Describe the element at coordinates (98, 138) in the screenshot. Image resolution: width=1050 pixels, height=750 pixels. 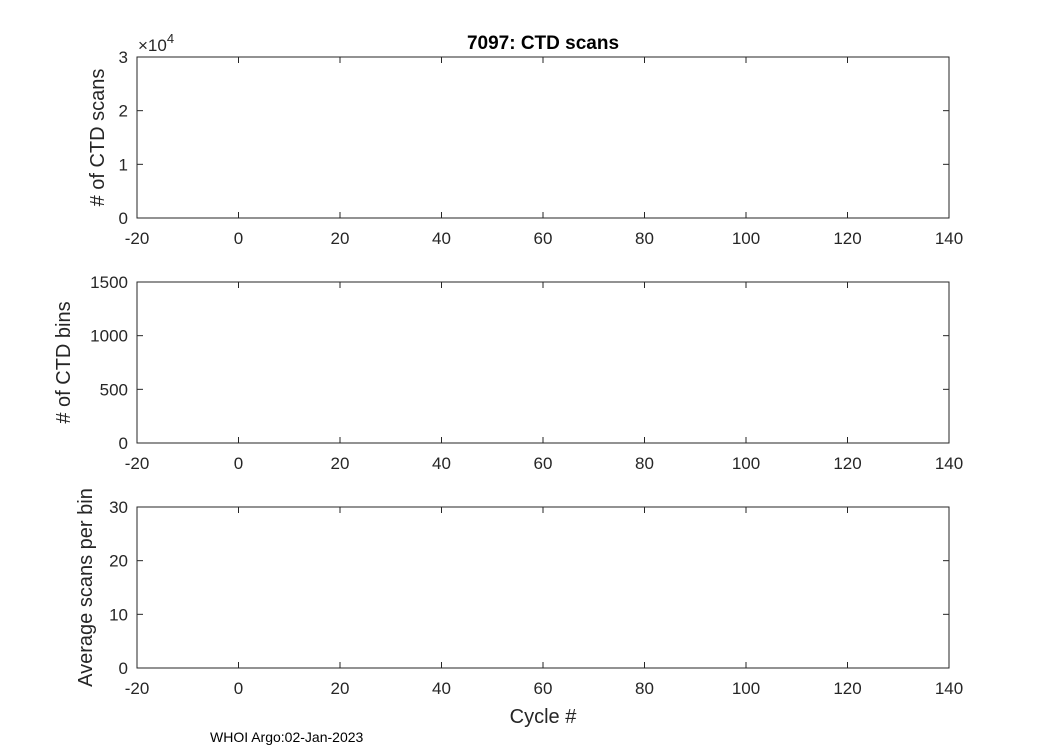
I see `y-axis-label-scans: # of CTD scans` at that location.